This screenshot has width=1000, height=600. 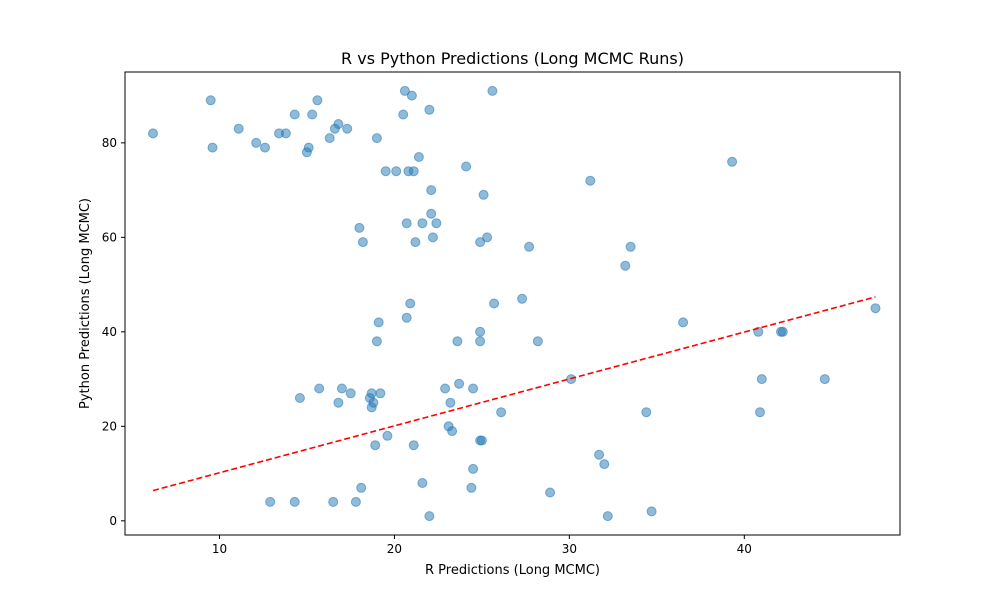 What do you see at coordinates (113, 521) in the screenshot?
I see `y-tick-label: 0` at bounding box center [113, 521].